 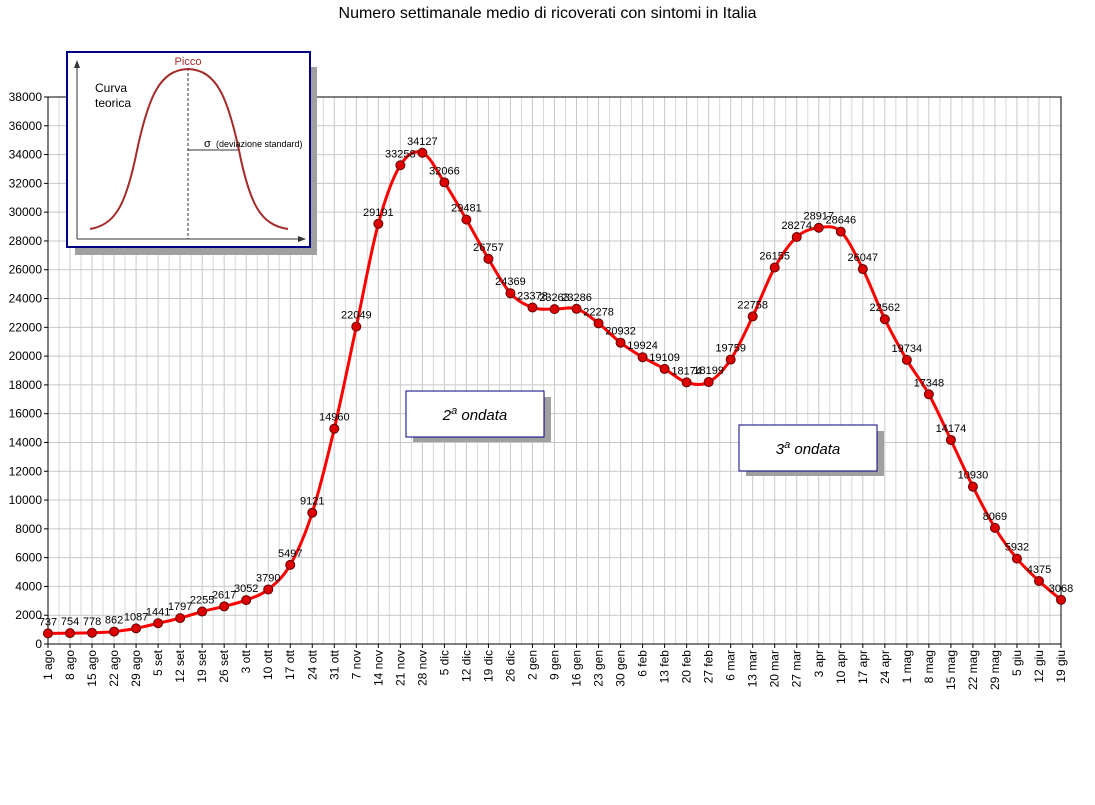 I want to click on x-tick-label: 22 mag, so click(x=973, y=670).